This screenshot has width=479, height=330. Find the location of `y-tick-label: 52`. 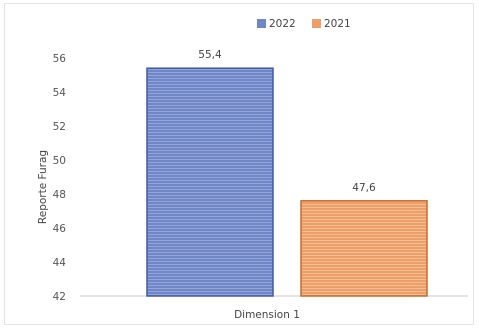

y-tick-label: 52 is located at coordinates (59, 127).